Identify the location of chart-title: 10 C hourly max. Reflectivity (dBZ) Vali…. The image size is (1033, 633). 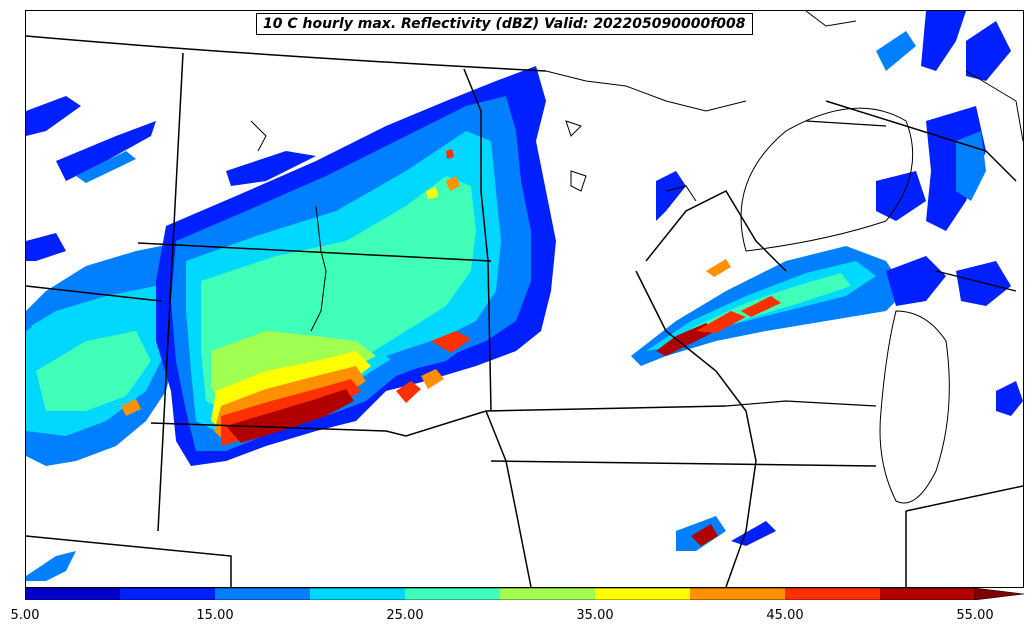
(504, 24).